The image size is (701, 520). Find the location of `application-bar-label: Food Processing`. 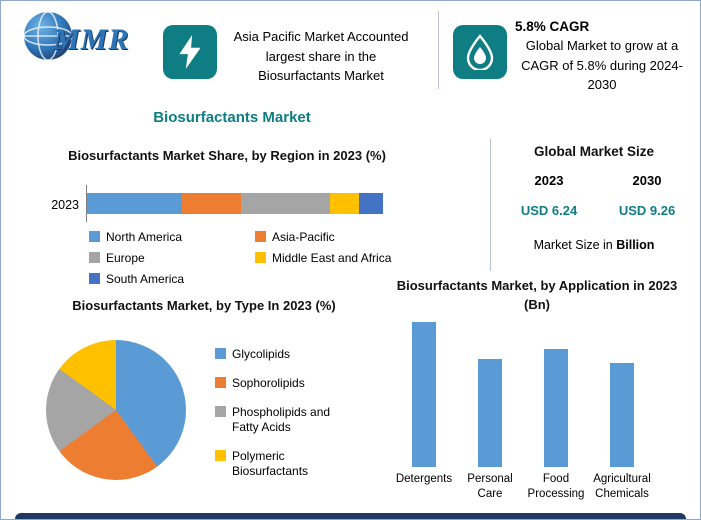

application-bar-label: Food Processing is located at coordinates (556, 486).